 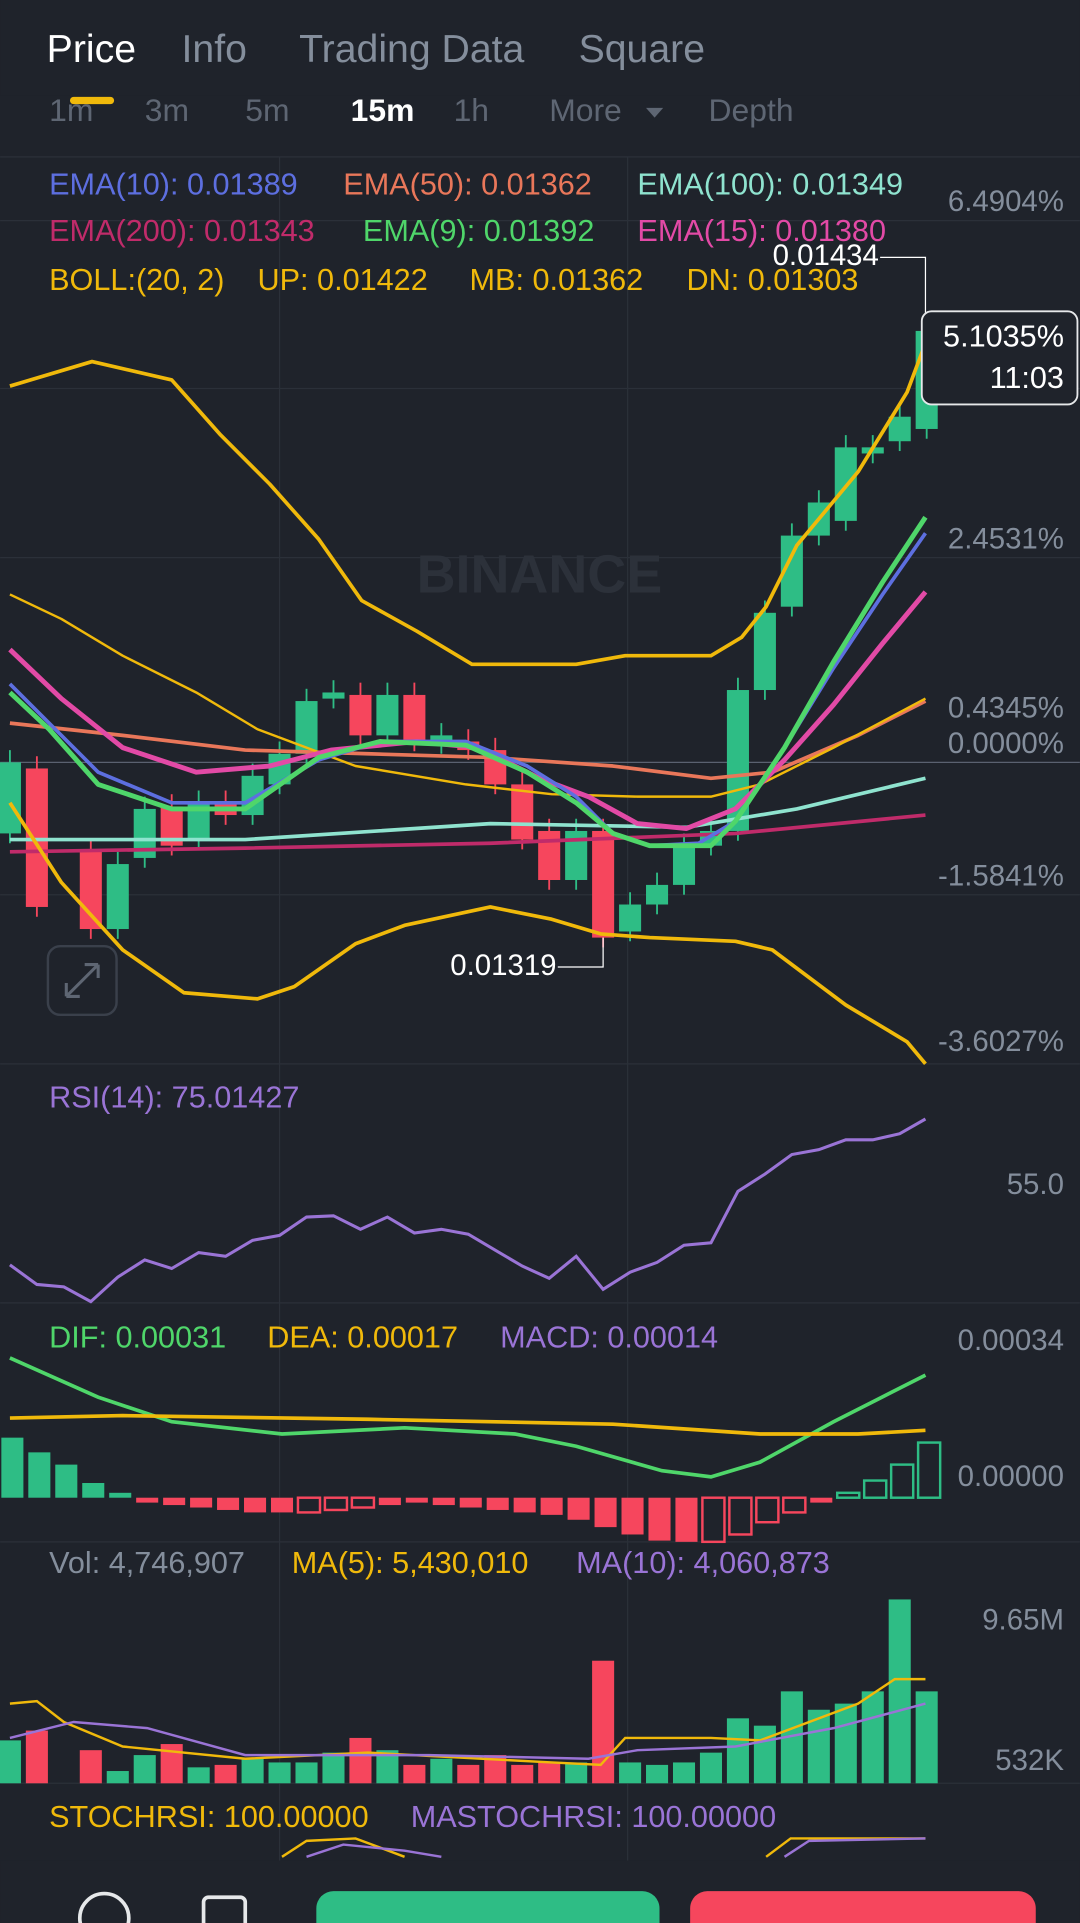 I want to click on interval: More, so click(x=585, y=110).